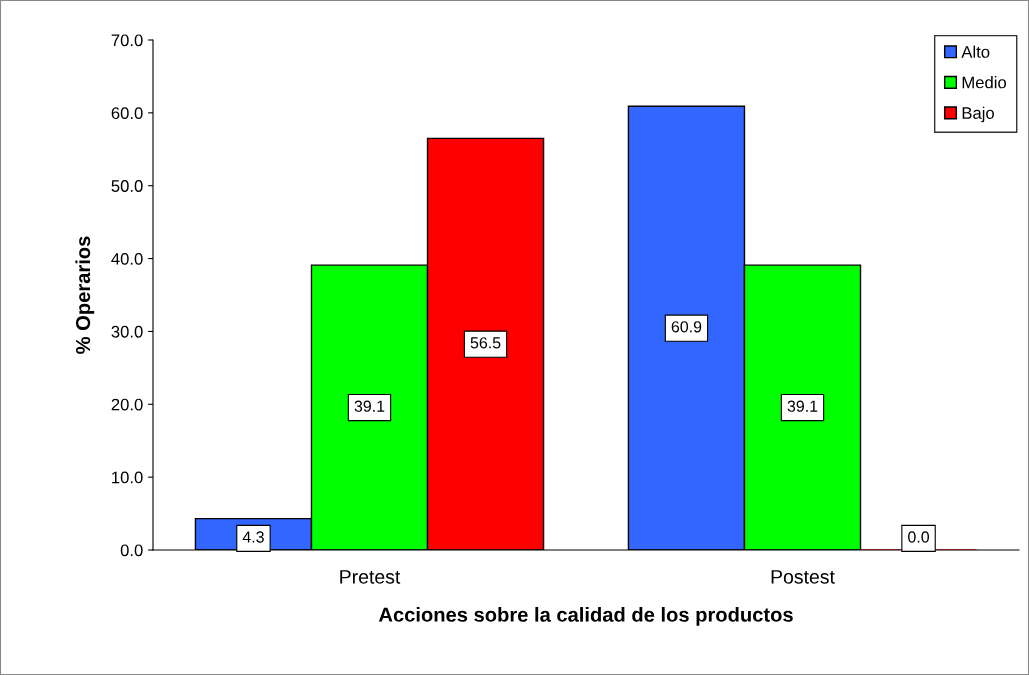  Describe the element at coordinates (919, 537) in the screenshot. I see `data-label: 0.0` at that location.